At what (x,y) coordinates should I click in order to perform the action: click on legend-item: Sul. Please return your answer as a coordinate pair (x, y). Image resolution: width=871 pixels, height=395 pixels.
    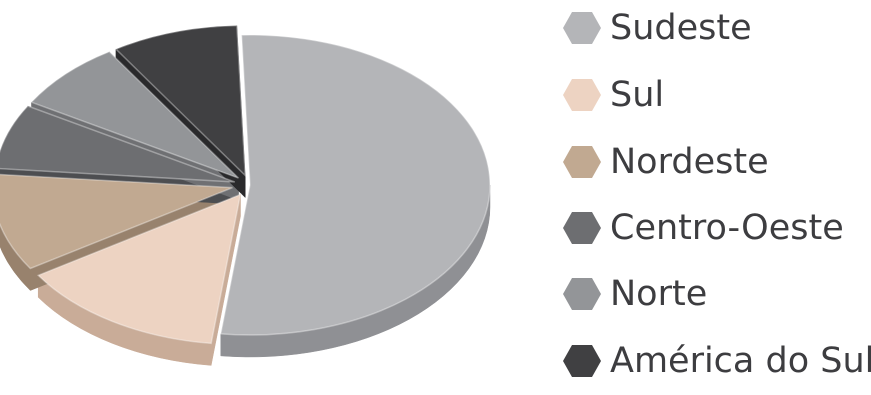
    Looking at the image, I should click on (613, 95).